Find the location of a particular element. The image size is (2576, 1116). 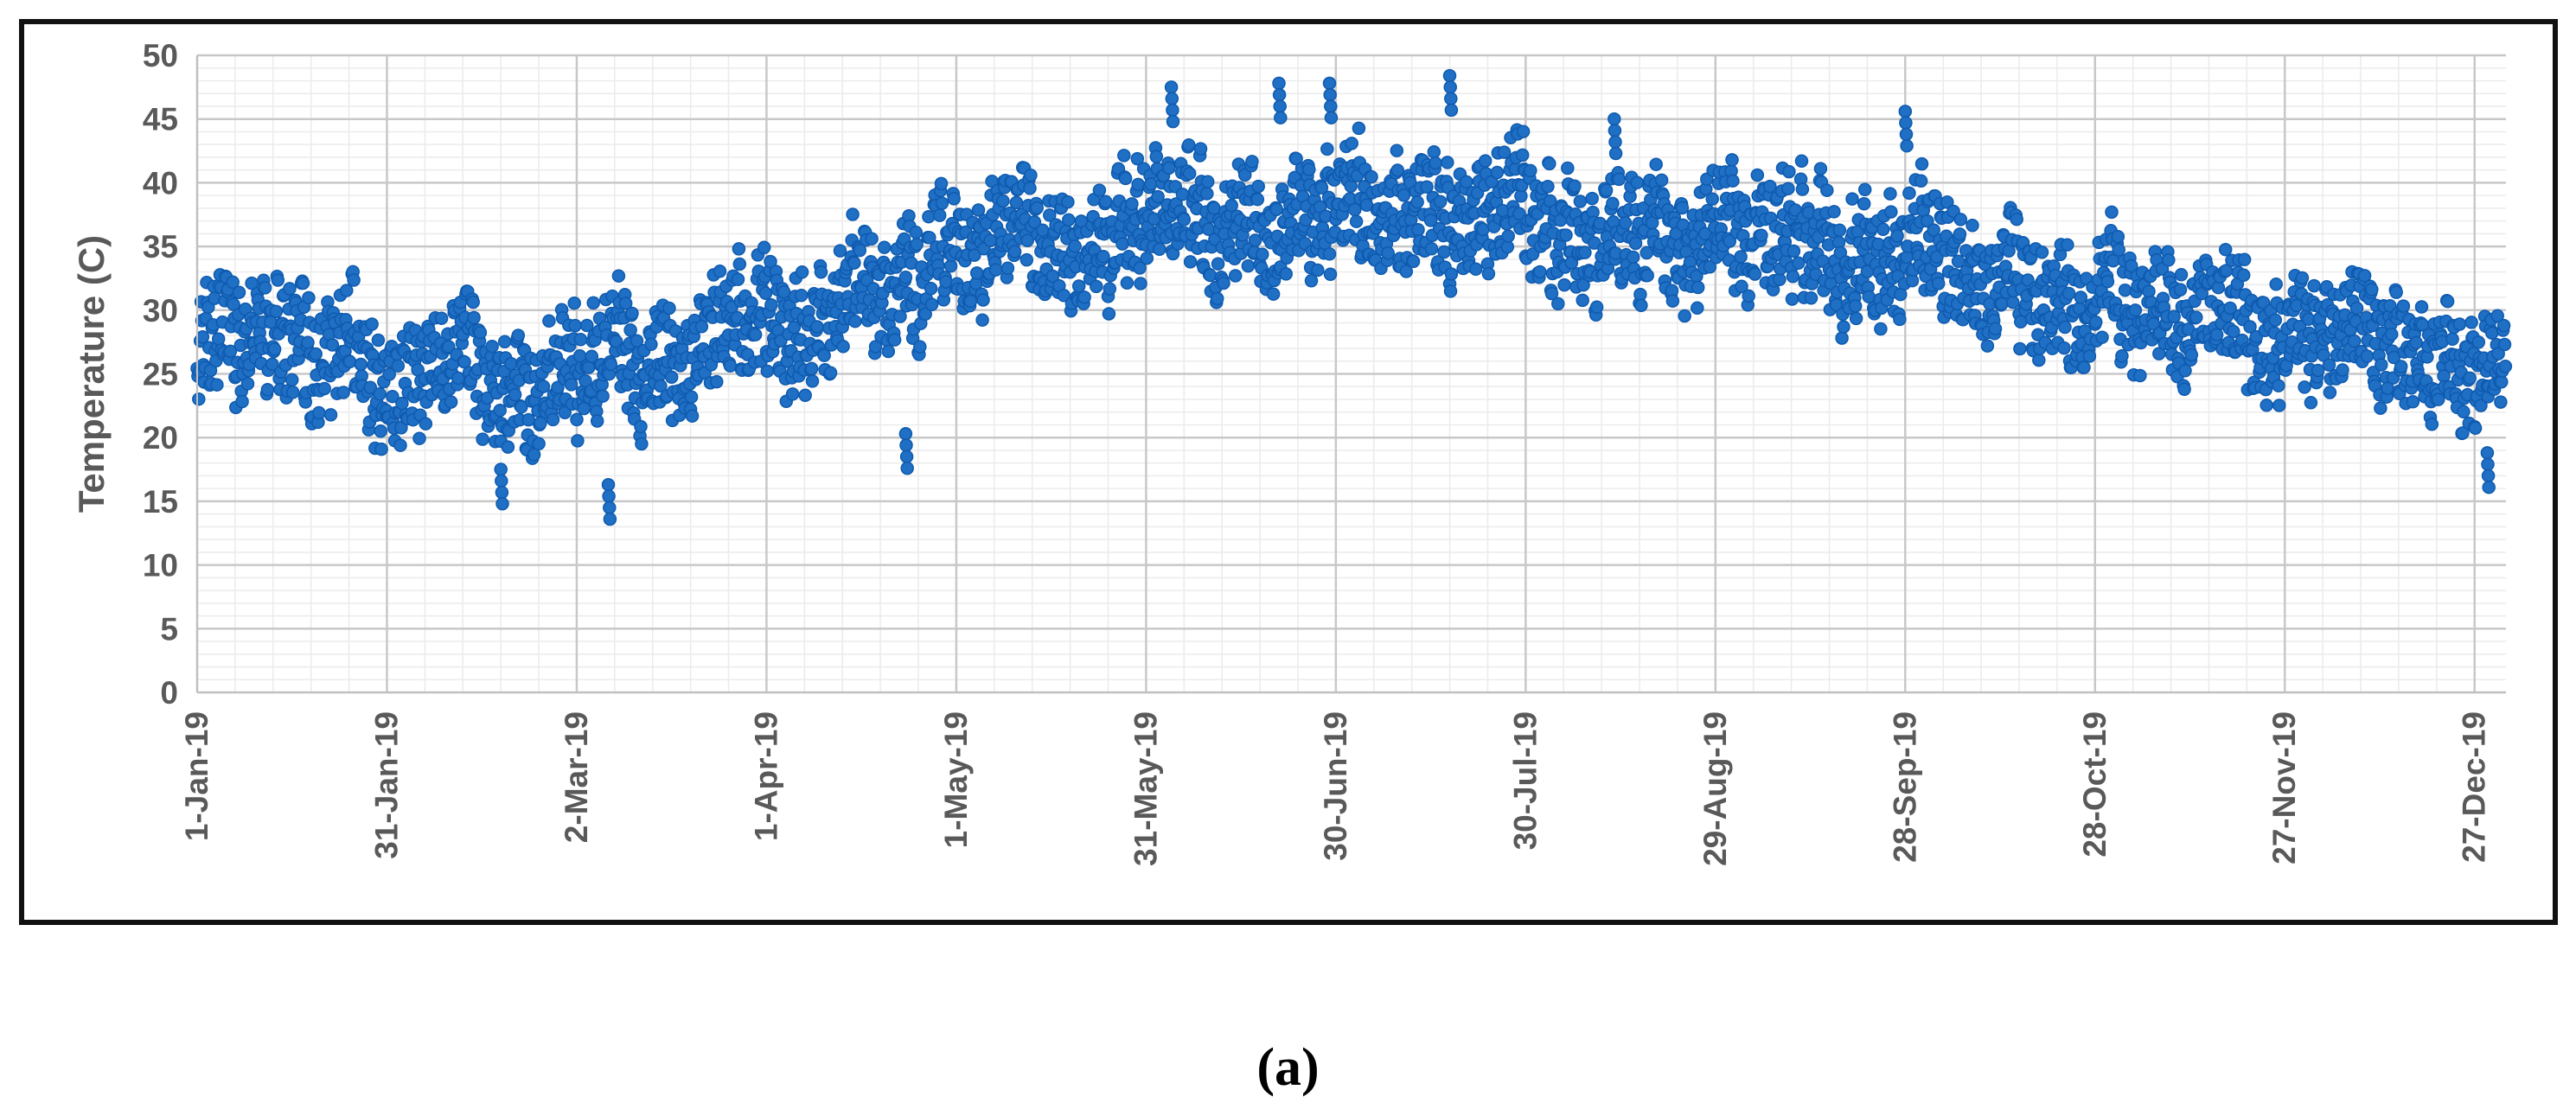

x-tick-label: 30-Jun-19 is located at coordinates (1336, 786).